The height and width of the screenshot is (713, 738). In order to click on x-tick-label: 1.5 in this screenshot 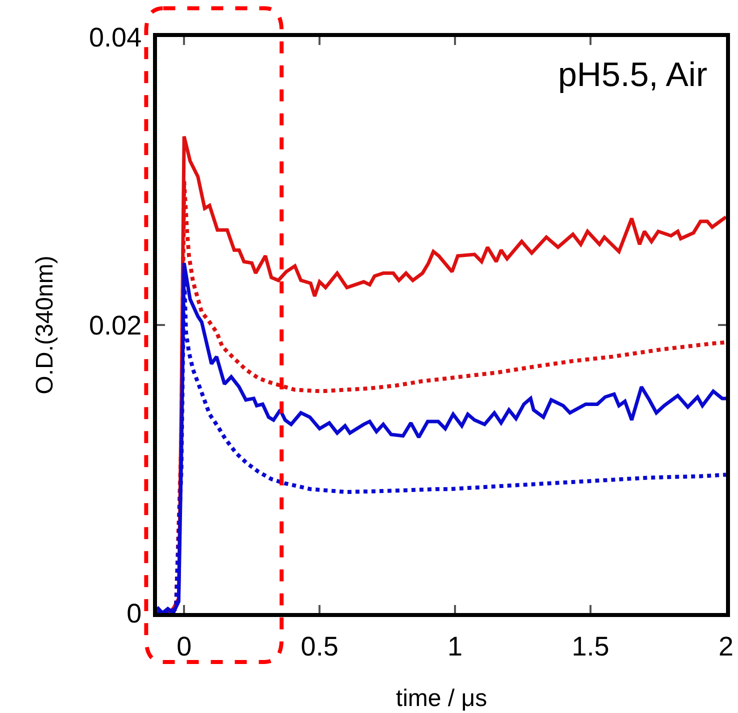, I will do `click(591, 646)`.